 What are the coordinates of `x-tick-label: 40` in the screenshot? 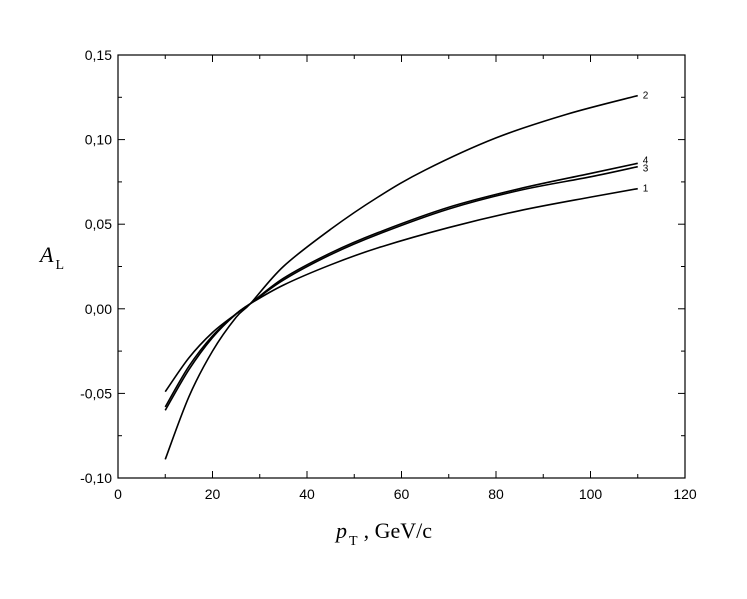 It's located at (307, 494).